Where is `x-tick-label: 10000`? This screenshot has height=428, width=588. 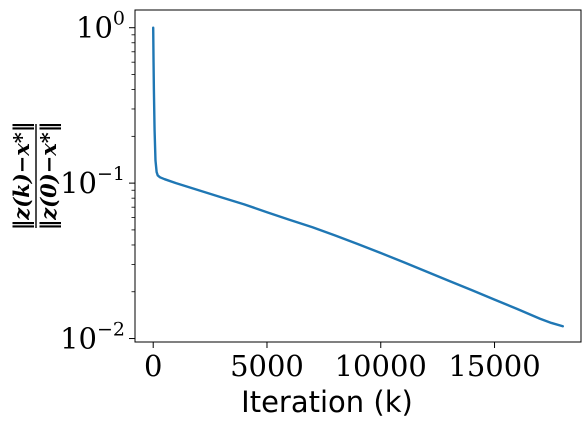
x-tick-label: 10000 is located at coordinates (381, 366).